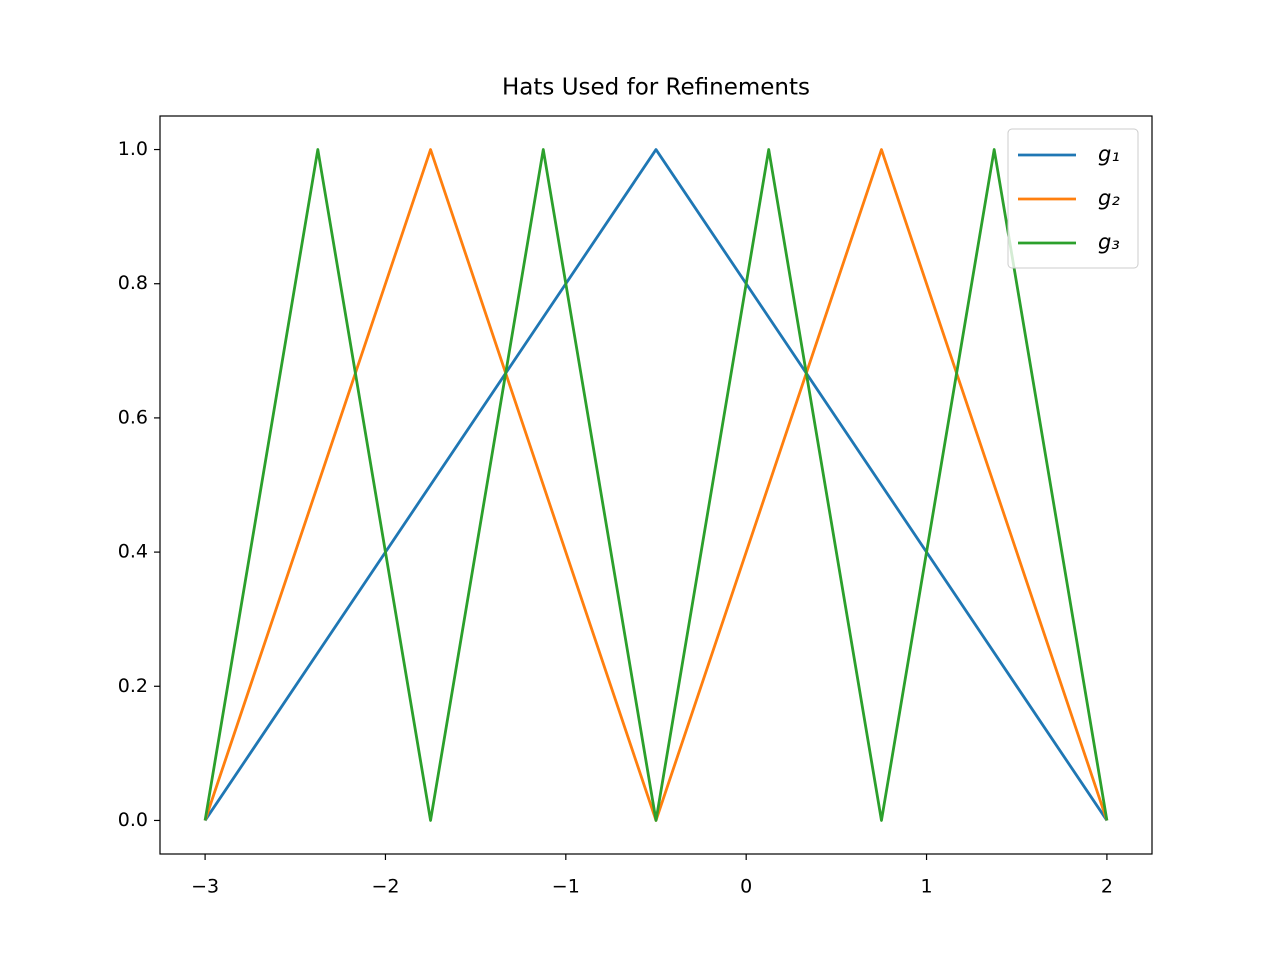 The height and width of the screenshot is (960, 1280). What do you see at coordinates (133, 283) in the screenshot?
I see `y-tick-label: 0.8` at bounding box center [133, 283].